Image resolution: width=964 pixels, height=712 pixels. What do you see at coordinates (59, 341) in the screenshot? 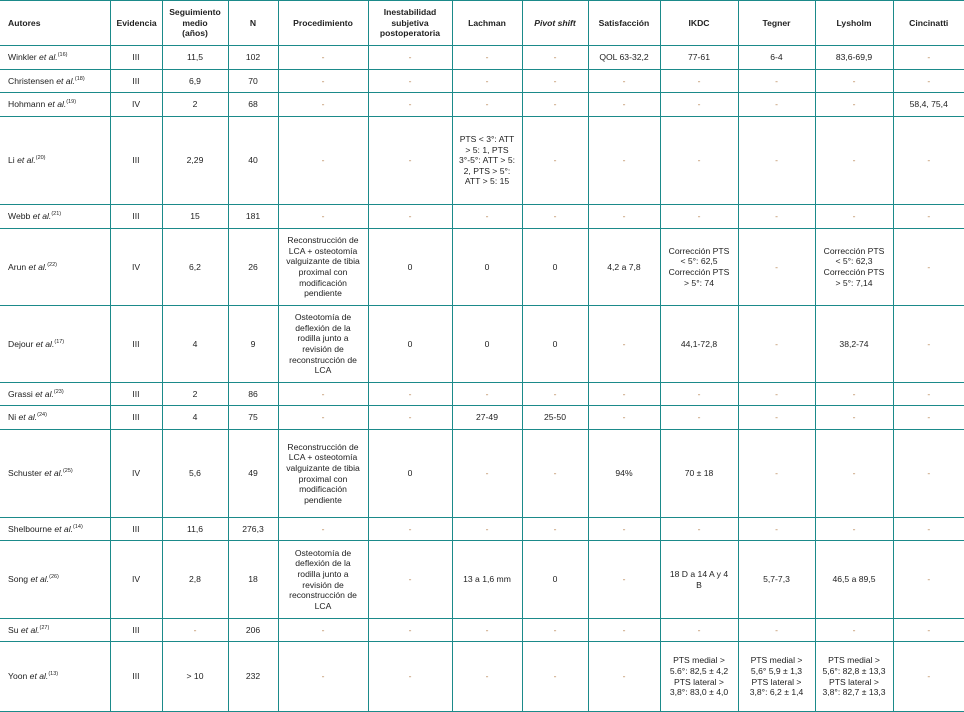
I see `reference-link: (17)` at bounding box center [59, 341].